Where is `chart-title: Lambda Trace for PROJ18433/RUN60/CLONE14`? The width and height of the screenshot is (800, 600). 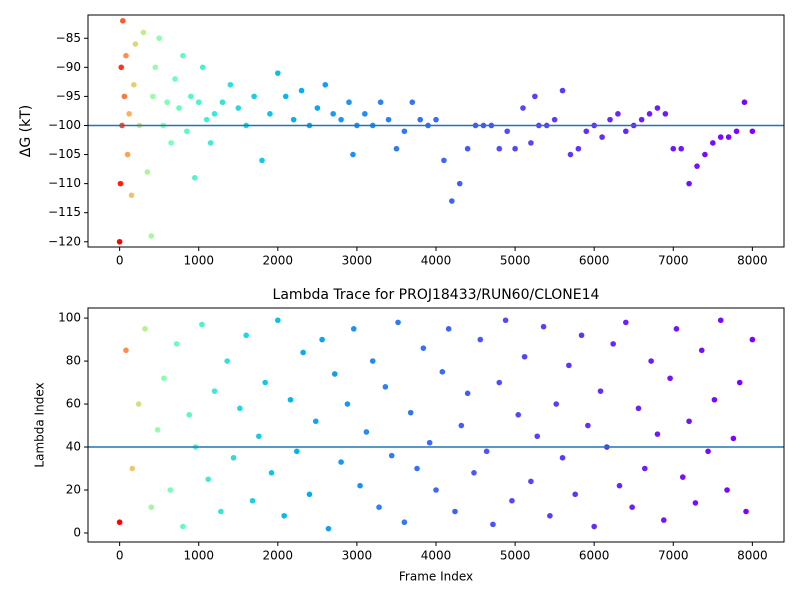
chart-title: Lambda Trace for PROJ18433/RUN60/CLONE14 is located at coordinates (436, 295).